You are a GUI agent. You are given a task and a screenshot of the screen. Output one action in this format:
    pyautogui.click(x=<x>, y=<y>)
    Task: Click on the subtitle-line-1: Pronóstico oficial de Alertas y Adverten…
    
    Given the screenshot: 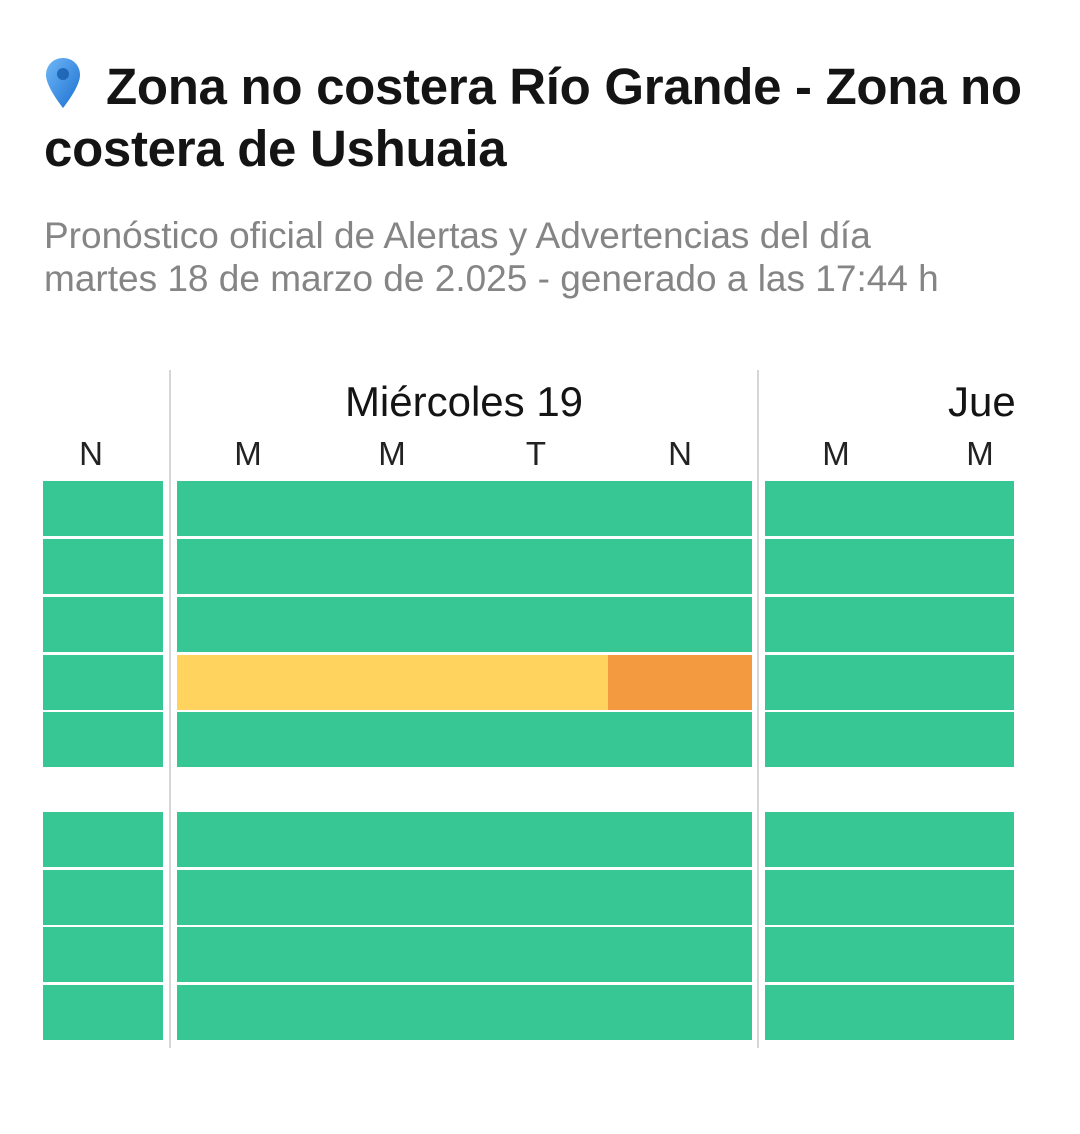 What is the action you would take?
    pyautogui.click(x=457, y=235)
    